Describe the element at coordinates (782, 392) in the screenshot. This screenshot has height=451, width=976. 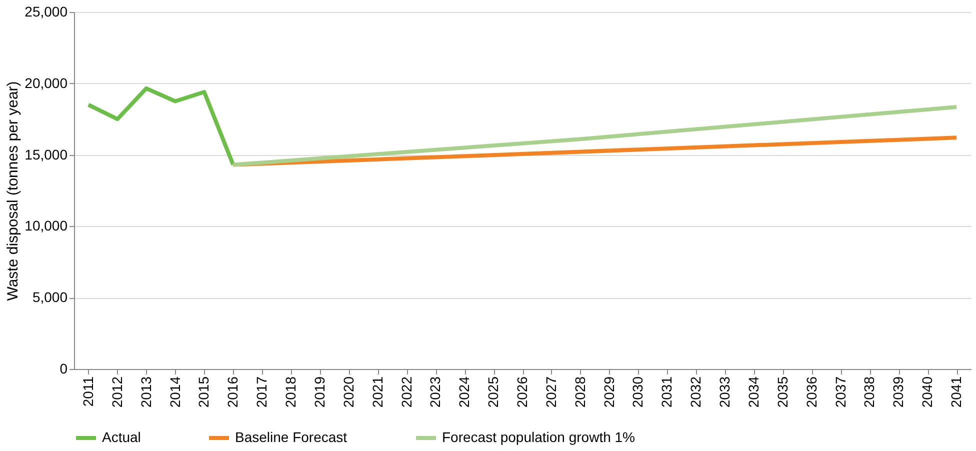
I see `x-tick-label: 2035` at that location.